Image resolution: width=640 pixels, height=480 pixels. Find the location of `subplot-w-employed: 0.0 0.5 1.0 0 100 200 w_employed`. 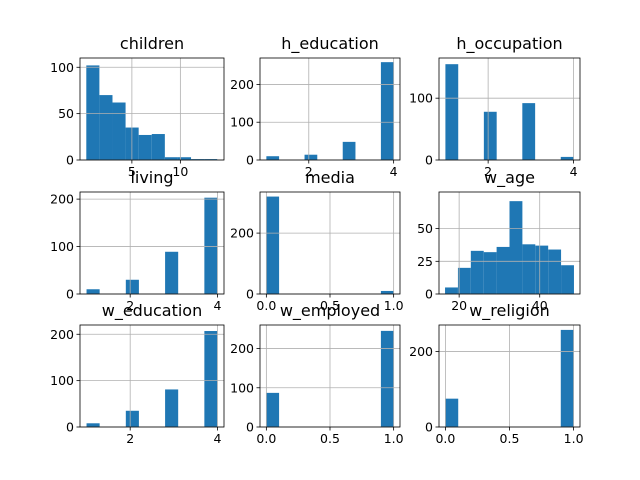

subplot-w-employed: 0.0 0.5 1.0 0 100 200 w_employed is located at coordinates (316, 373).